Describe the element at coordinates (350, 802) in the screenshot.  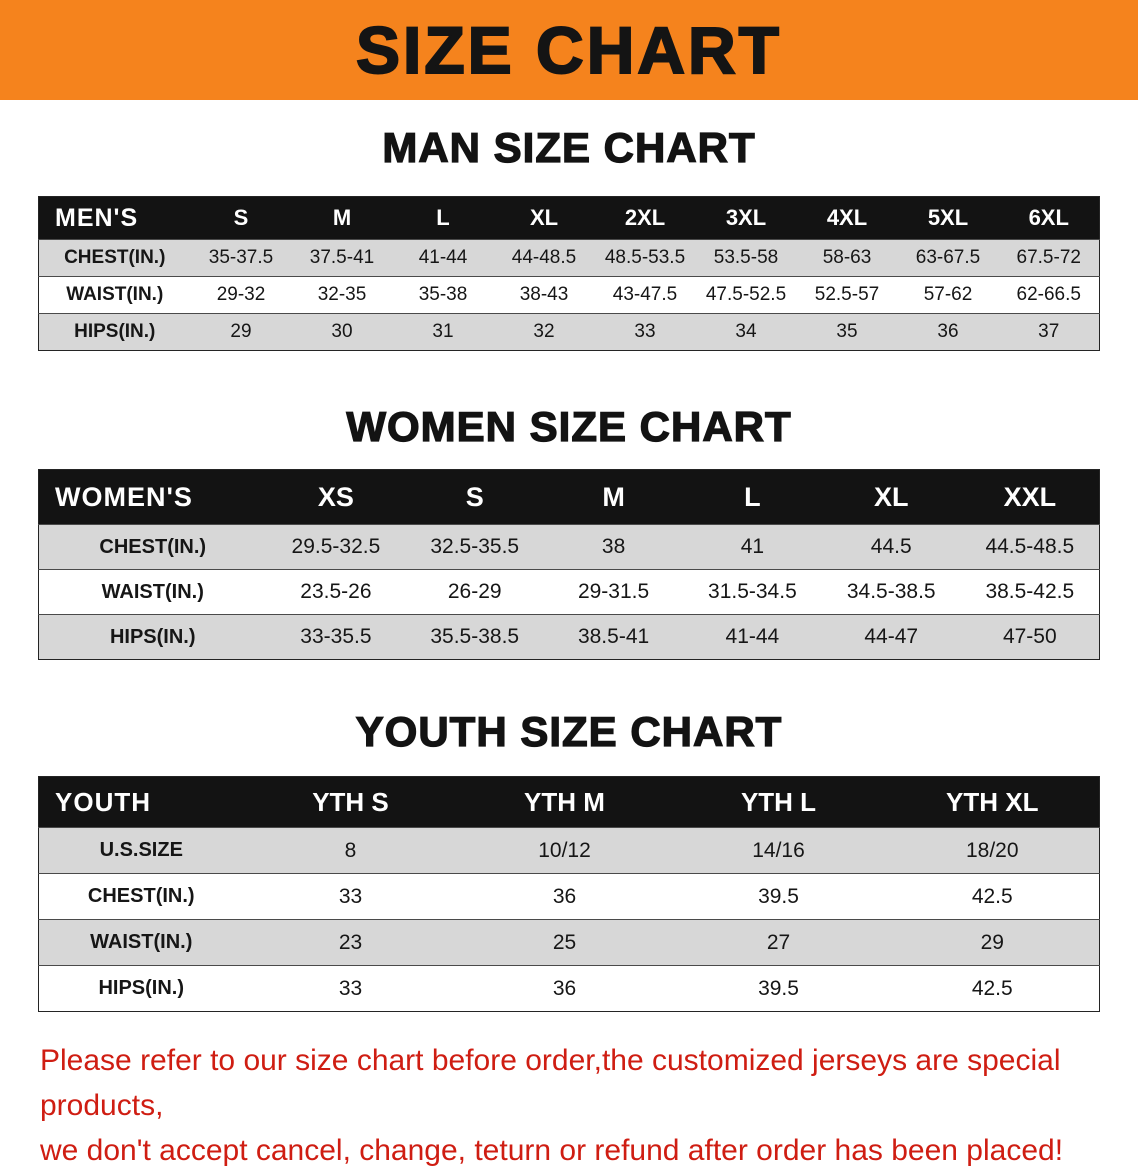
I see `youth-size-column-header: YTH S` at that location.